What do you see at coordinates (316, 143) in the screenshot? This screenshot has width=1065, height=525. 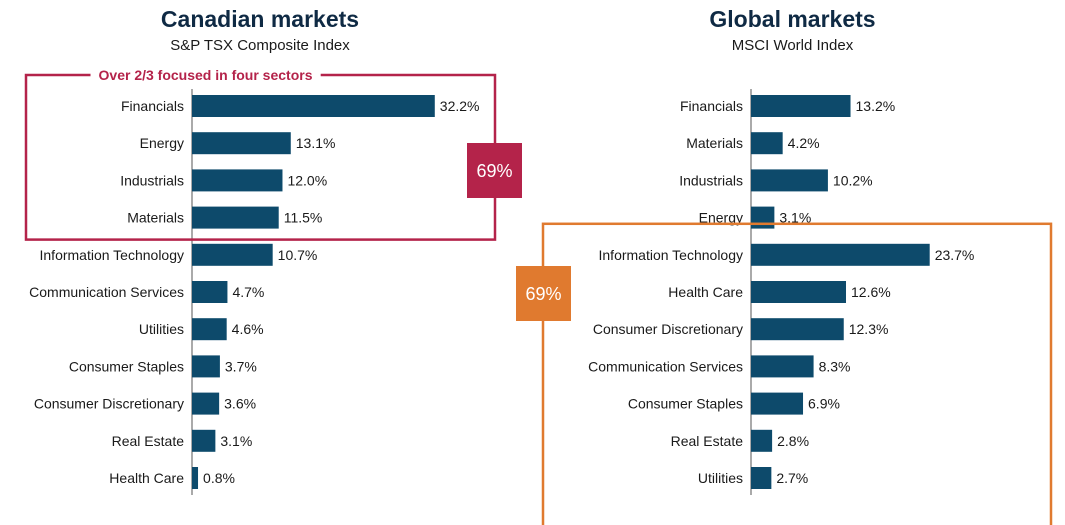 I see `value-label: 13.1%` at bounding box center [316, 143].